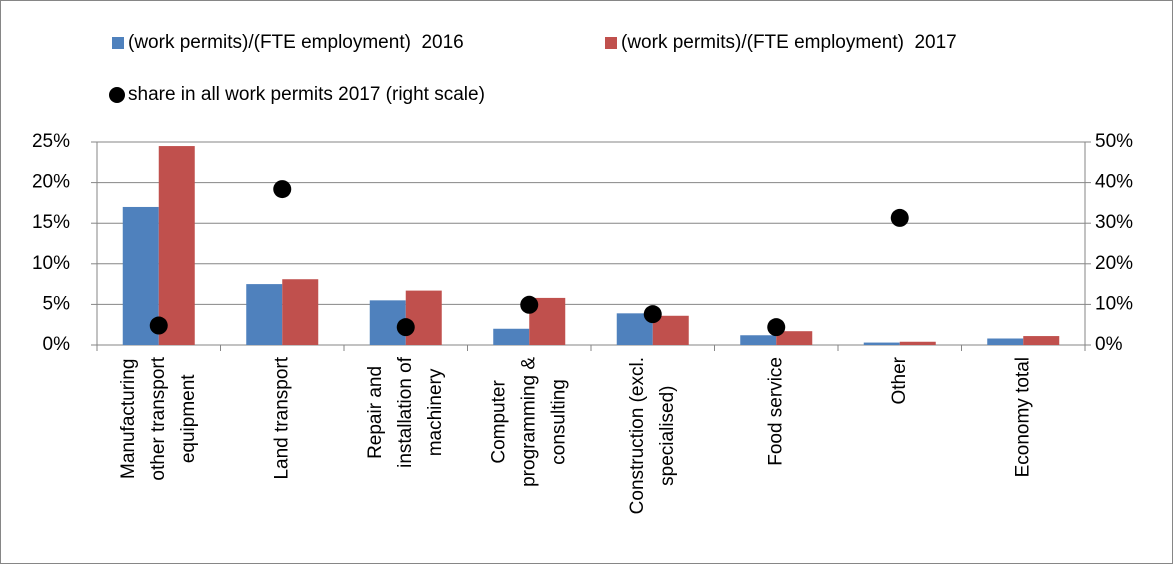 The width and height of the screenshot is (1174, 570). Describe the element at coordinates (51, 263) in the screenshot. I see `y-tick-label: 10%` at that location.